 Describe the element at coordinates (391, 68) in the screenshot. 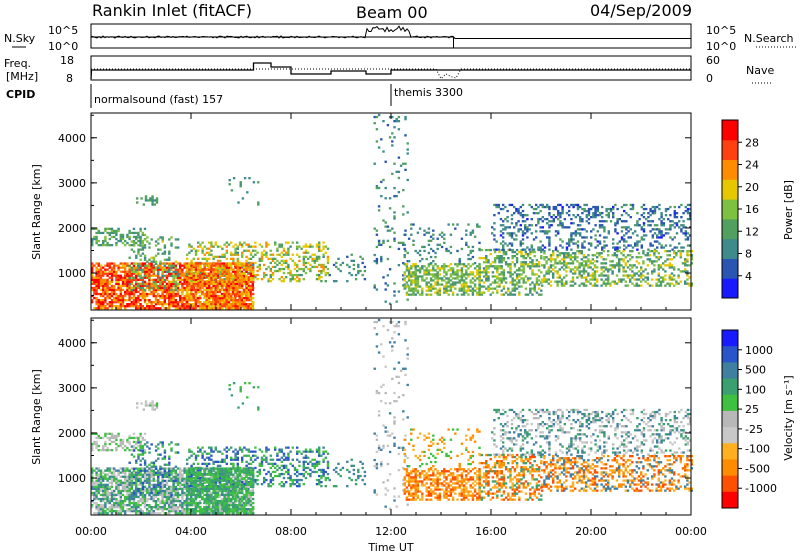

I see `freq-panel-frame` at that location.